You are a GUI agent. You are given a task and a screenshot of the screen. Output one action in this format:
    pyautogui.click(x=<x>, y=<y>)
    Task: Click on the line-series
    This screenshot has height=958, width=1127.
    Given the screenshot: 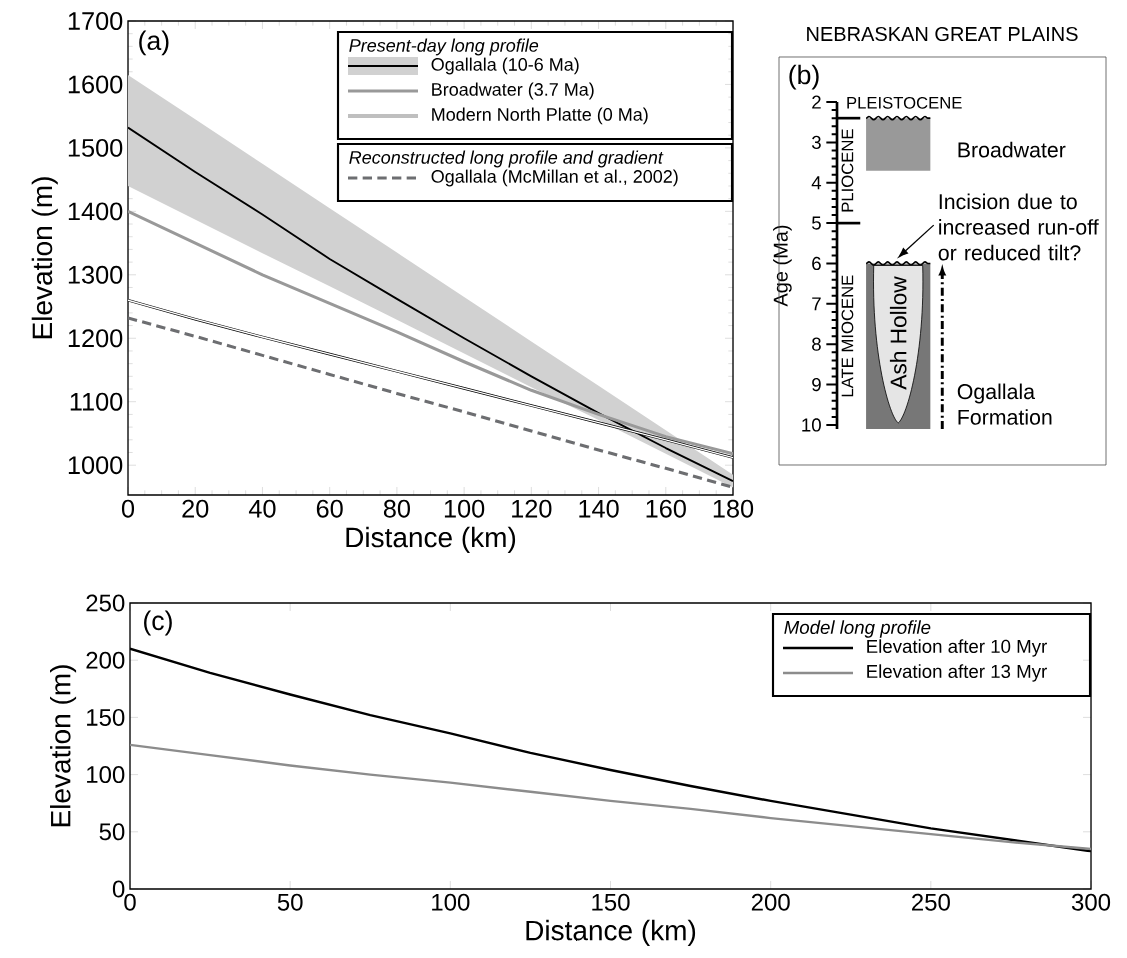 What is the action you would take?
    pyautogui.click(x=611, y=797)
    